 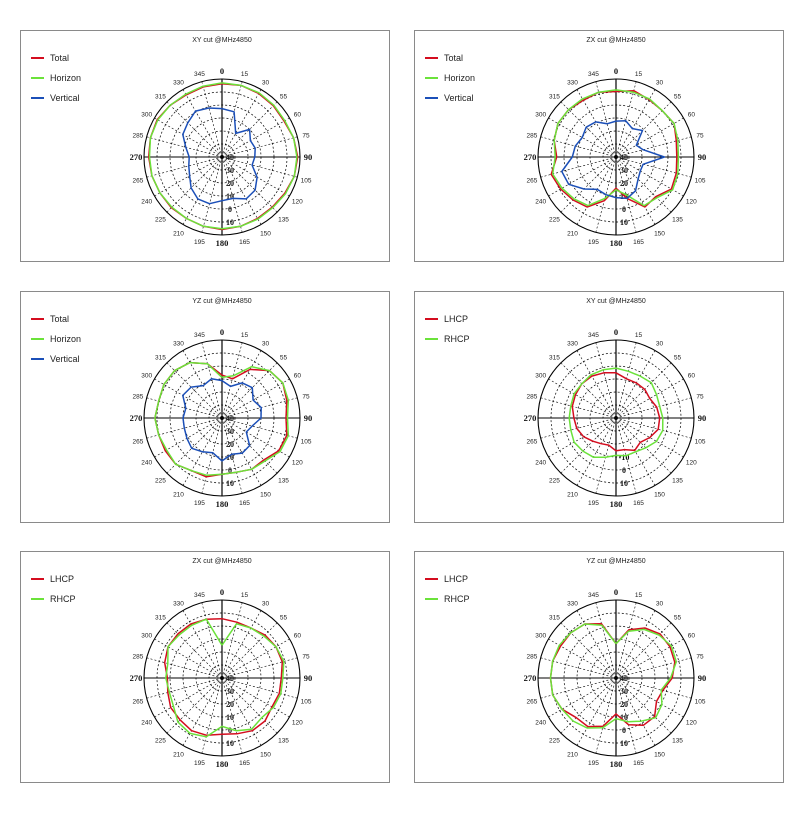 I want to click on angle-label: 55, so click(x=678, y=617).